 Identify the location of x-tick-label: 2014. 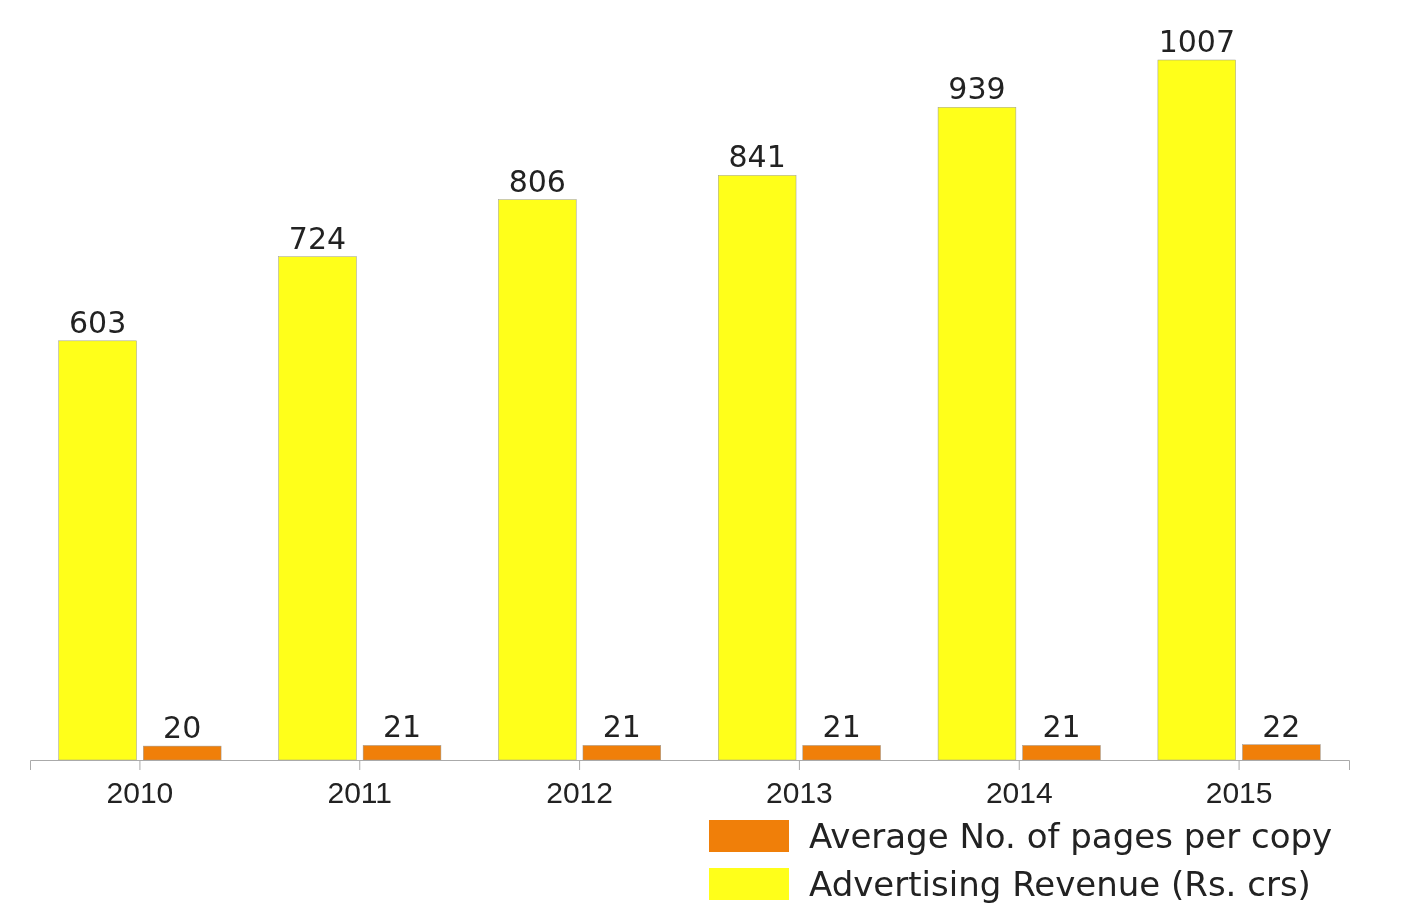
(1019, 792).